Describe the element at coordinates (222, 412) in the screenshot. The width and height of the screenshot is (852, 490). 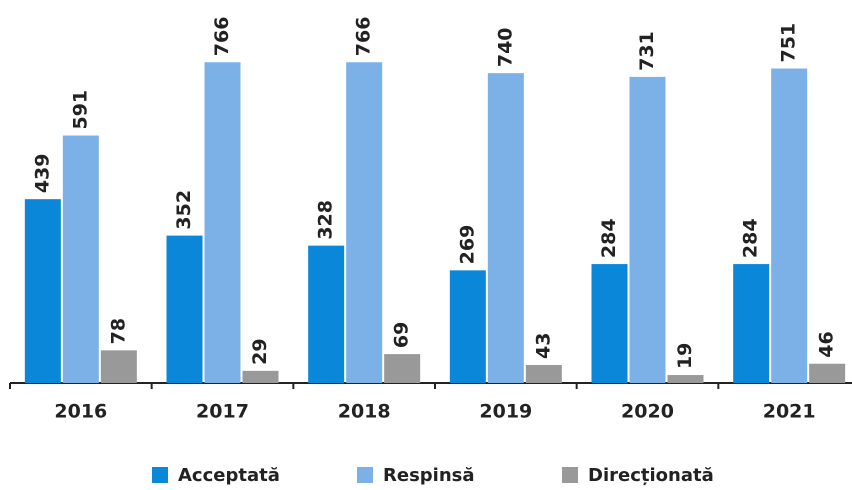
I see `x-tick-label: 2017` at that location.